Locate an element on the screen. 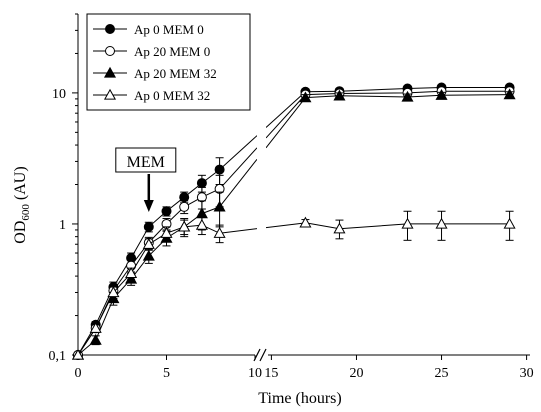 The width and height of the screenshot is (541, 412). annotation-box is located at coordinates (146, 160).